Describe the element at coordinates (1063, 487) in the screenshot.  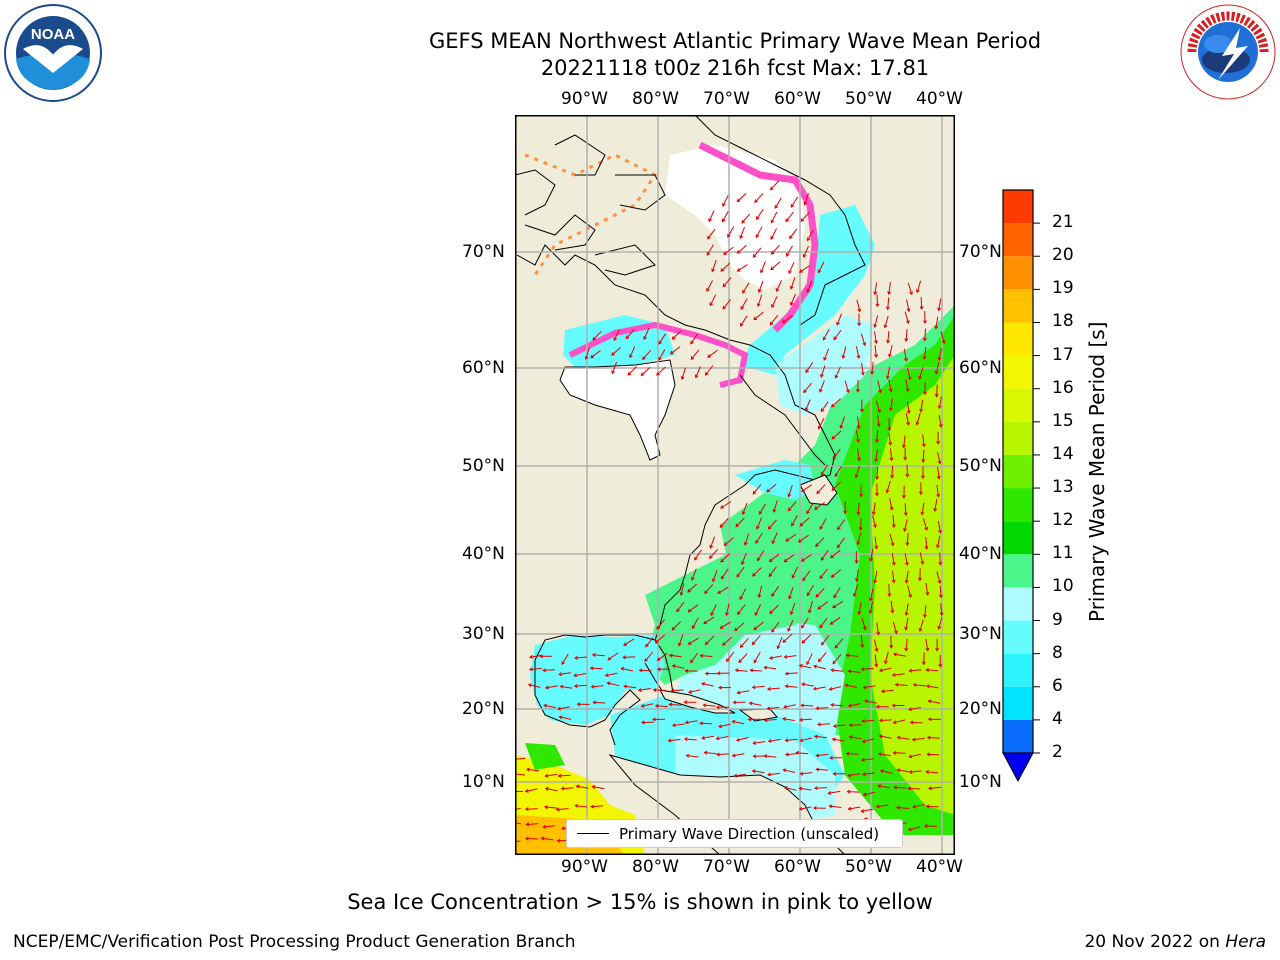
I see `colorbar-tick-label: 13` at that location.